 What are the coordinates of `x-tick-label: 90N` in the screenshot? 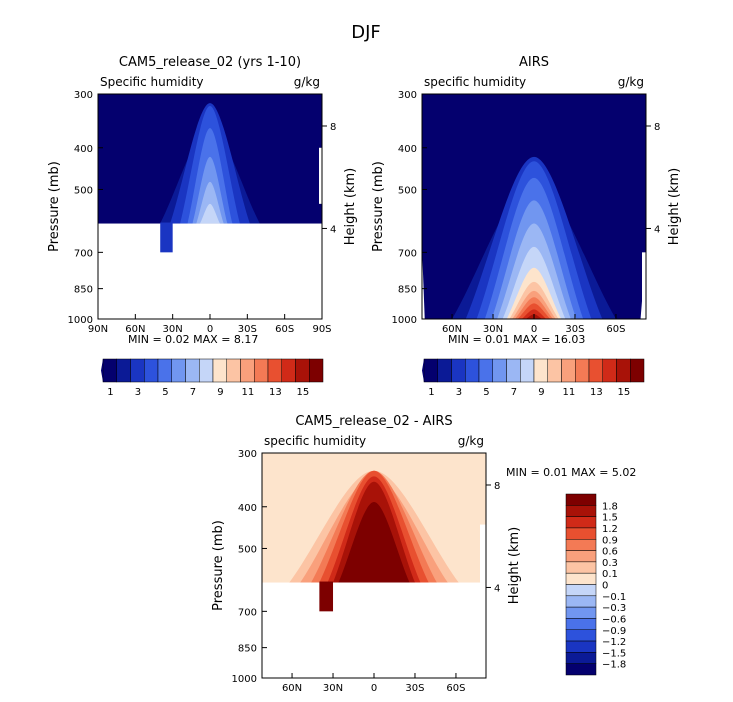 It's located at (98, 329).